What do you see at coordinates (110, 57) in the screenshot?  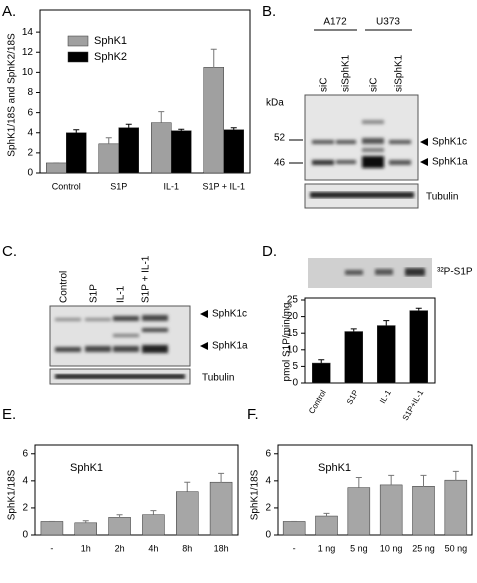 I see `legend-label: SphK2` at bounding box center [110, 57].